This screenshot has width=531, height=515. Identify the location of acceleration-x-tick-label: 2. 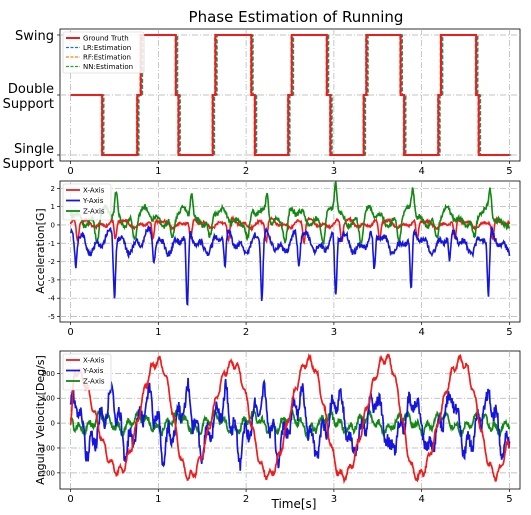
(246, 332).